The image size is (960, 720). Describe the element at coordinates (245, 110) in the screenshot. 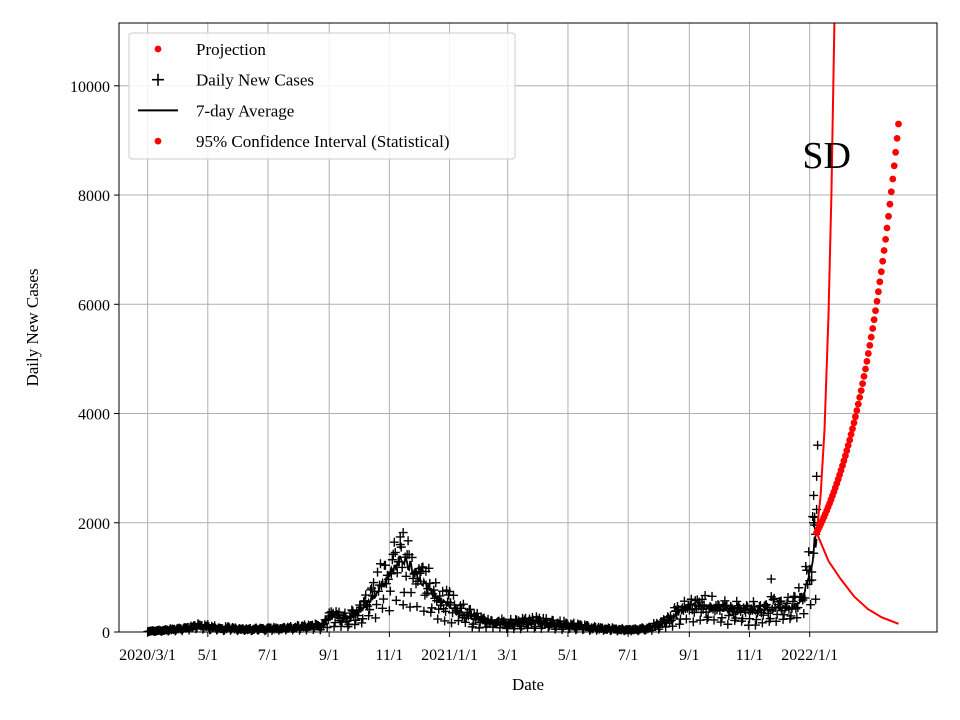

I see `legend-entry-label: 7-day Average` at that location.